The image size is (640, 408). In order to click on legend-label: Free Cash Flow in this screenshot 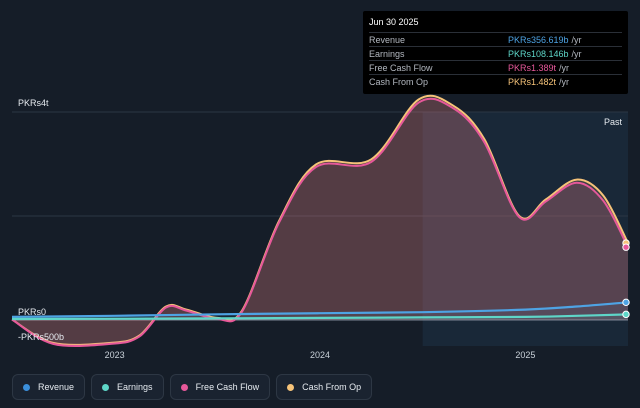, I will do `click(227, 387)`.